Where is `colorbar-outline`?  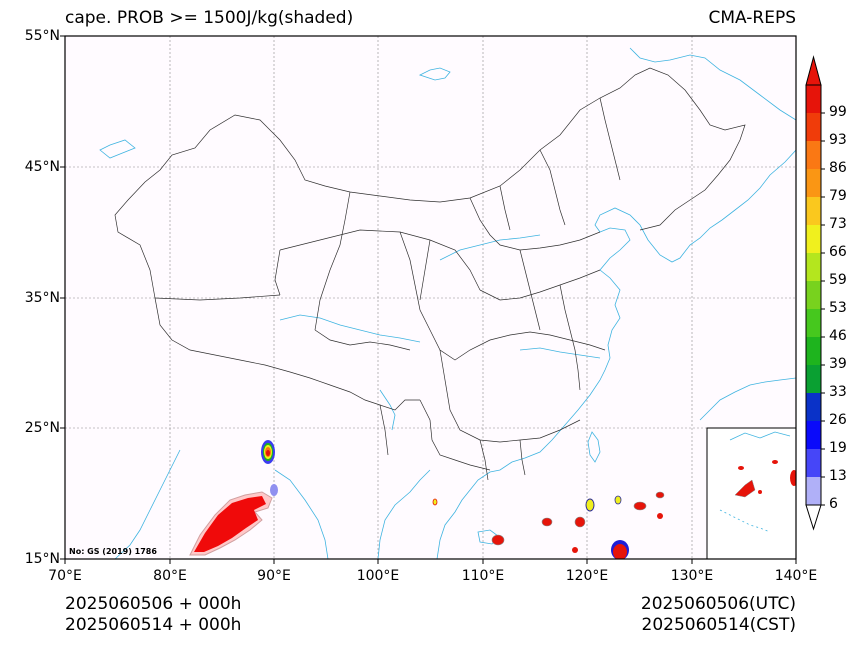 colorbar-outline is located at coordinates (813, 295).